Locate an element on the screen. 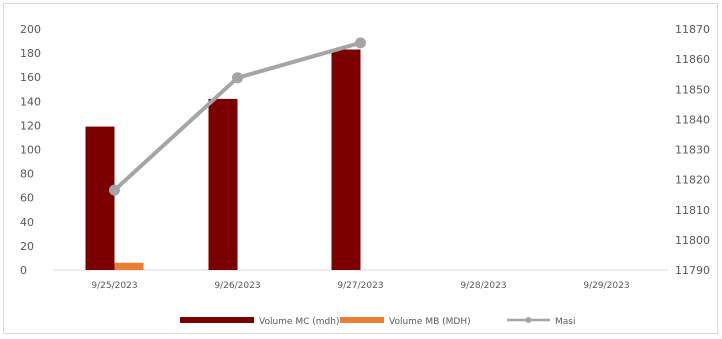  x-tick-label: 9/29/2023 is located at coordinates (606, 286).